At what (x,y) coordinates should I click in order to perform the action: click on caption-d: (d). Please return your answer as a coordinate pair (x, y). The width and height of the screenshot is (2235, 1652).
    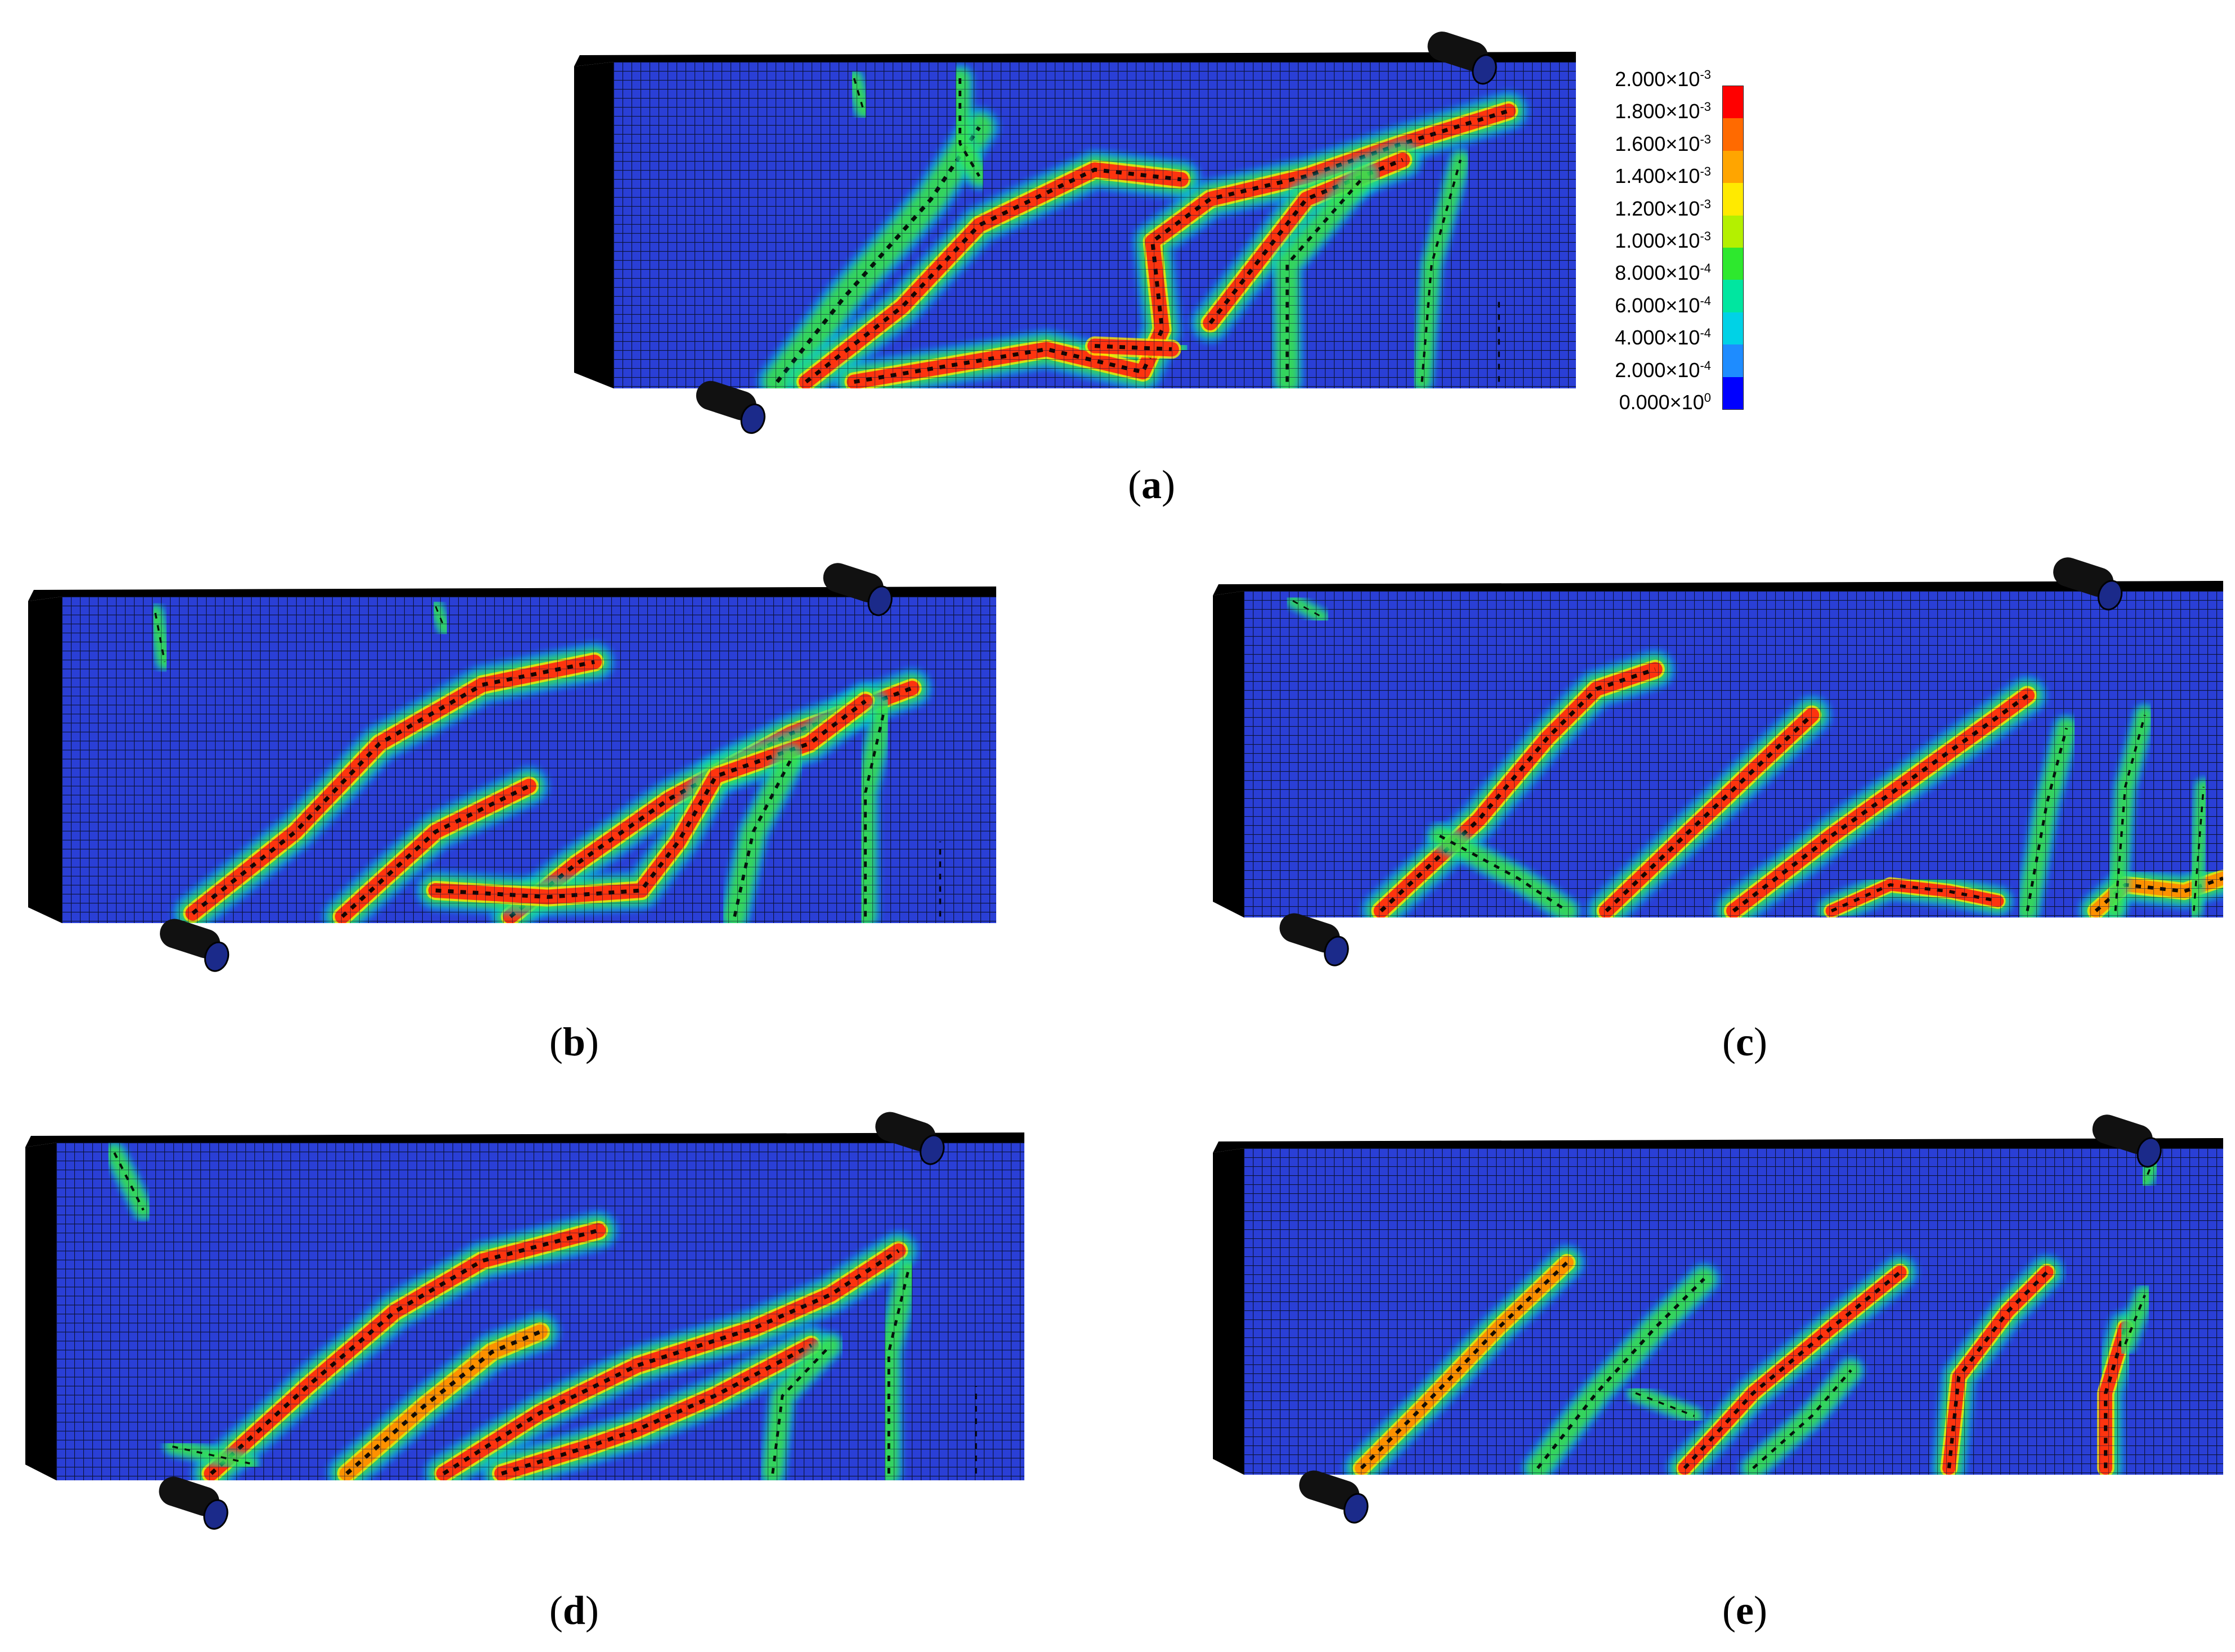
    Looking at the image, I should click on (574, 1611).